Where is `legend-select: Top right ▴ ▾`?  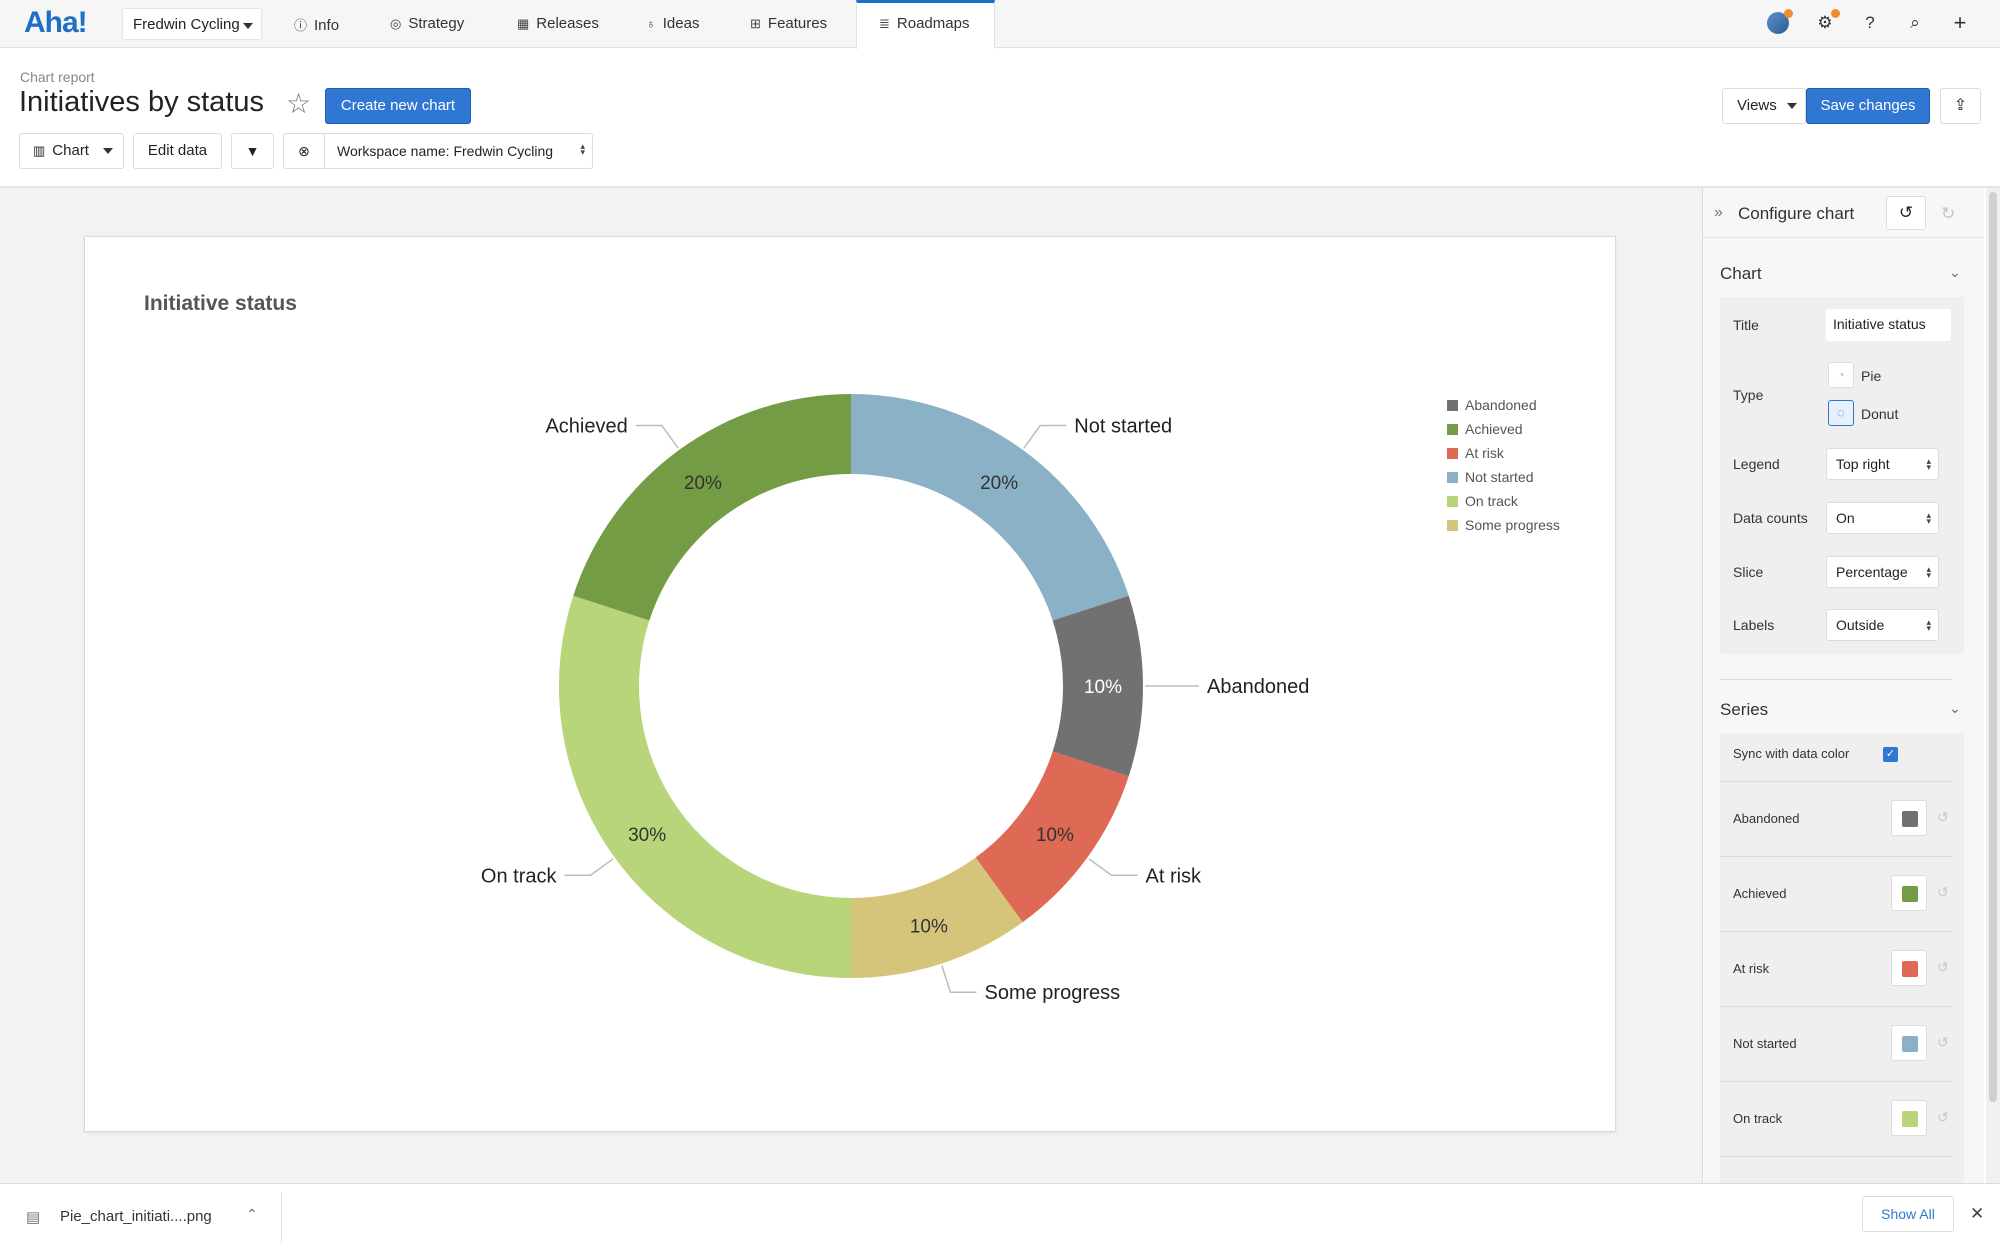
legend-select: Top right ▴ ▾ is located at coordinates (1882, 464).